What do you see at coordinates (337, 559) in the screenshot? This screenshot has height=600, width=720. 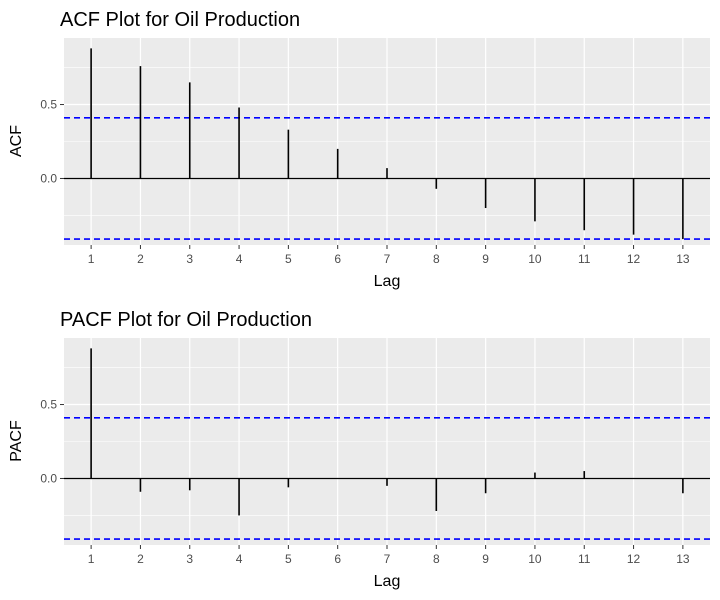 I see `pacf-x-tick-label: 6` at bounding box center [337, 559].